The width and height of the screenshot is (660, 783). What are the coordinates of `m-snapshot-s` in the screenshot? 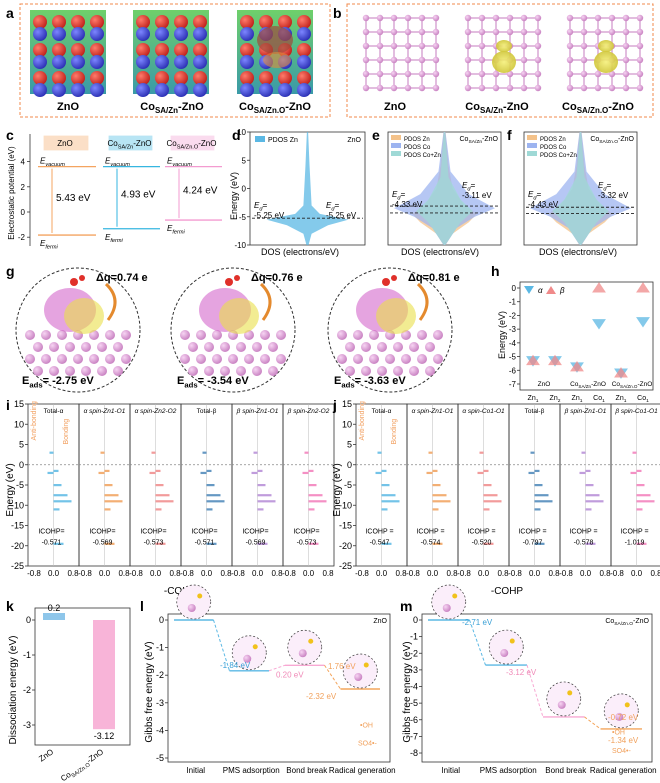 It's located at (627, 705).